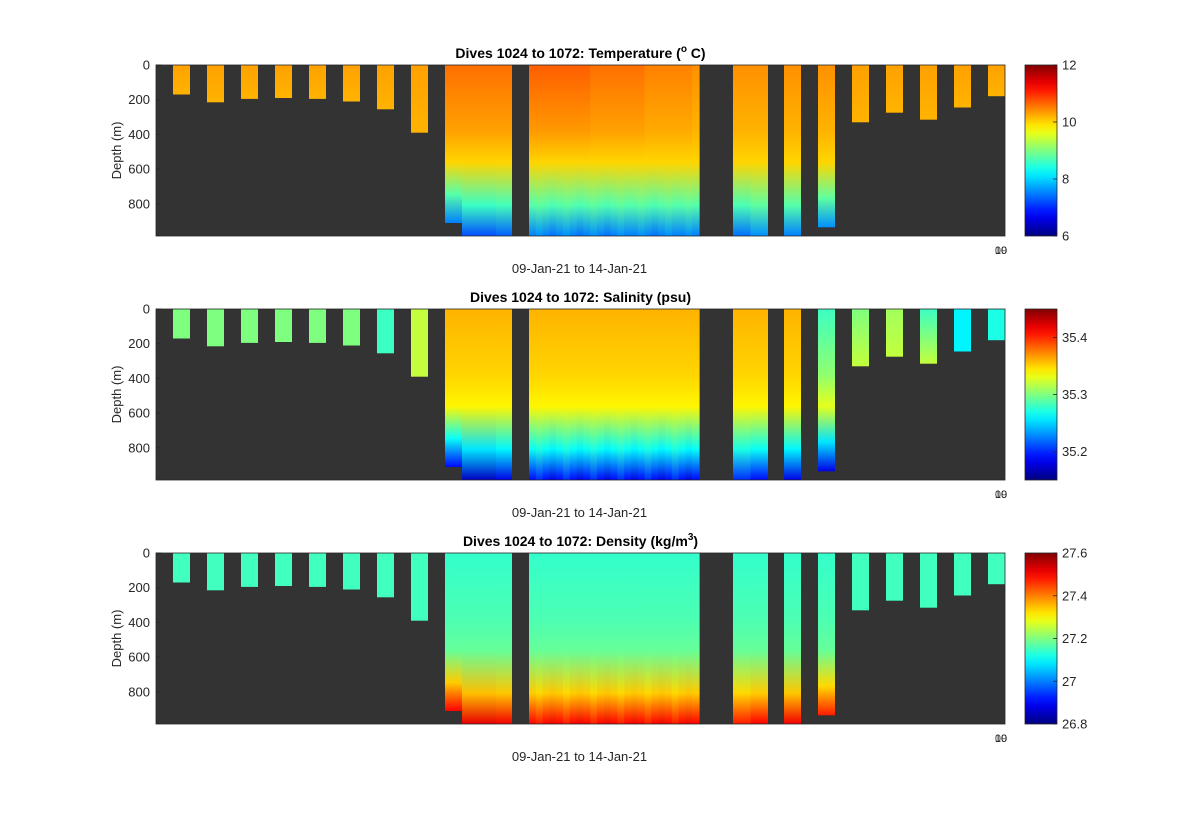 This screenshot has height=820, width=1200. Describe the element at coordinates (580, 540) in the screenshot. I see `chart-title: Dives 1024 to 1072: Density (kg/m3)` at that location.